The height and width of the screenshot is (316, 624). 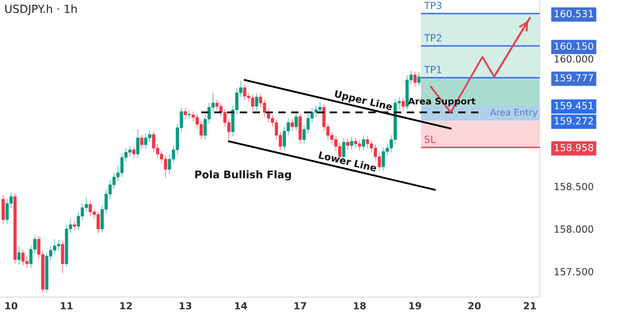 What do you see at coordinates (348, 161) in the screenshot?
I see `annotation: Lower Line` at bounding box center [348, 161].